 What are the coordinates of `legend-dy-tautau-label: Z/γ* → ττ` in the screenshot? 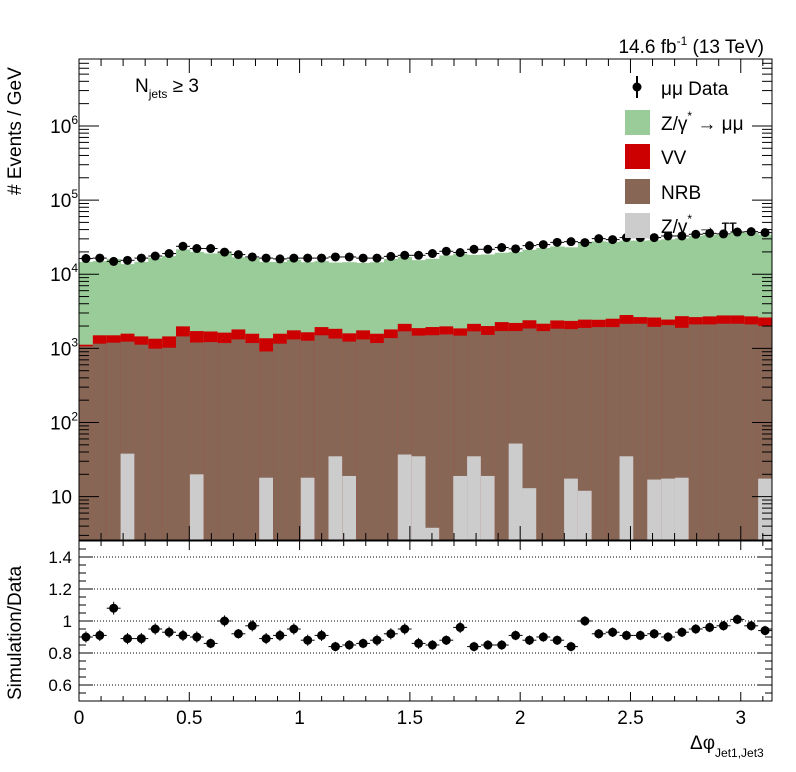 It's located at (699, 225).